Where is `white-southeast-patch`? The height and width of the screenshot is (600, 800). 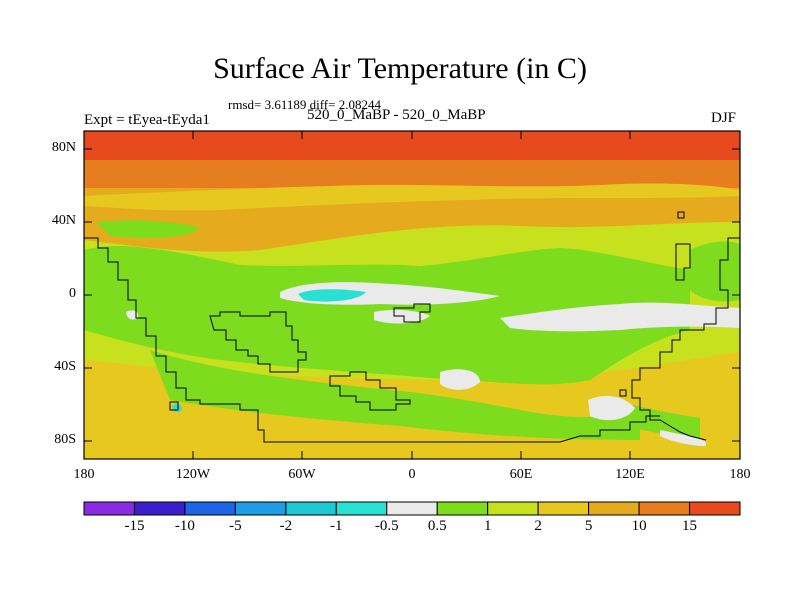
white-southeast-patch is located at coordinates (611, 408).